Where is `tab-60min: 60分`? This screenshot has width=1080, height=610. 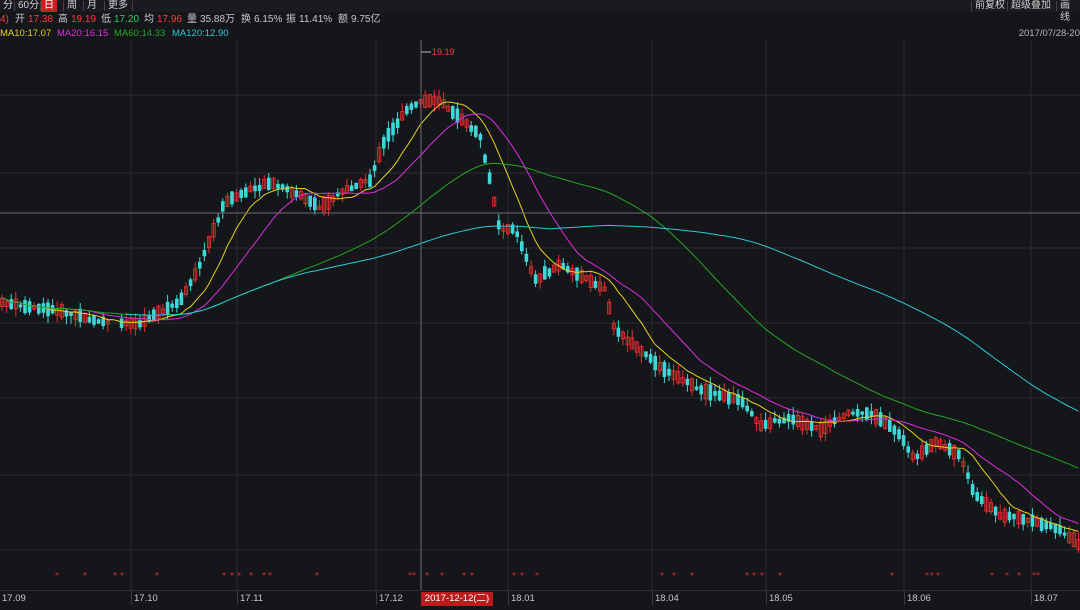 tab-60min: 60分 is located at coordinates (29, 5).